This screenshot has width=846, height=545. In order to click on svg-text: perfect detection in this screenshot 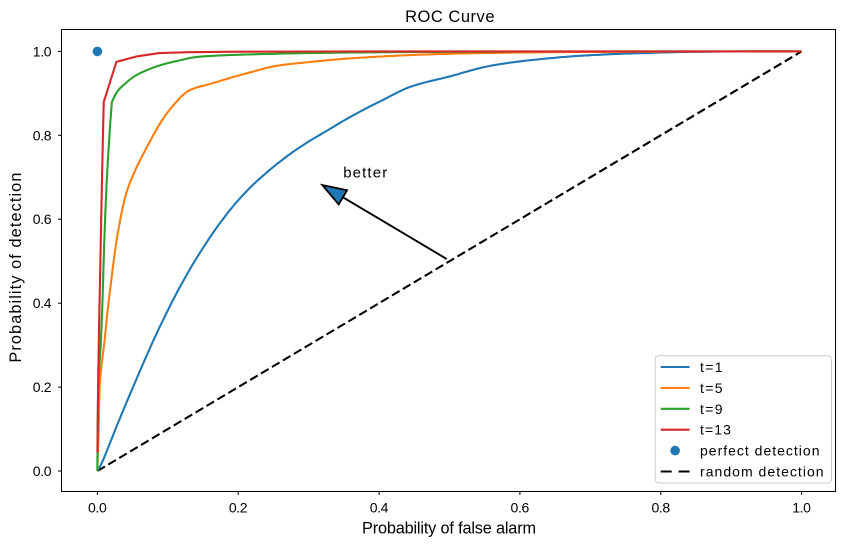, I will do `click(760, 451)`.